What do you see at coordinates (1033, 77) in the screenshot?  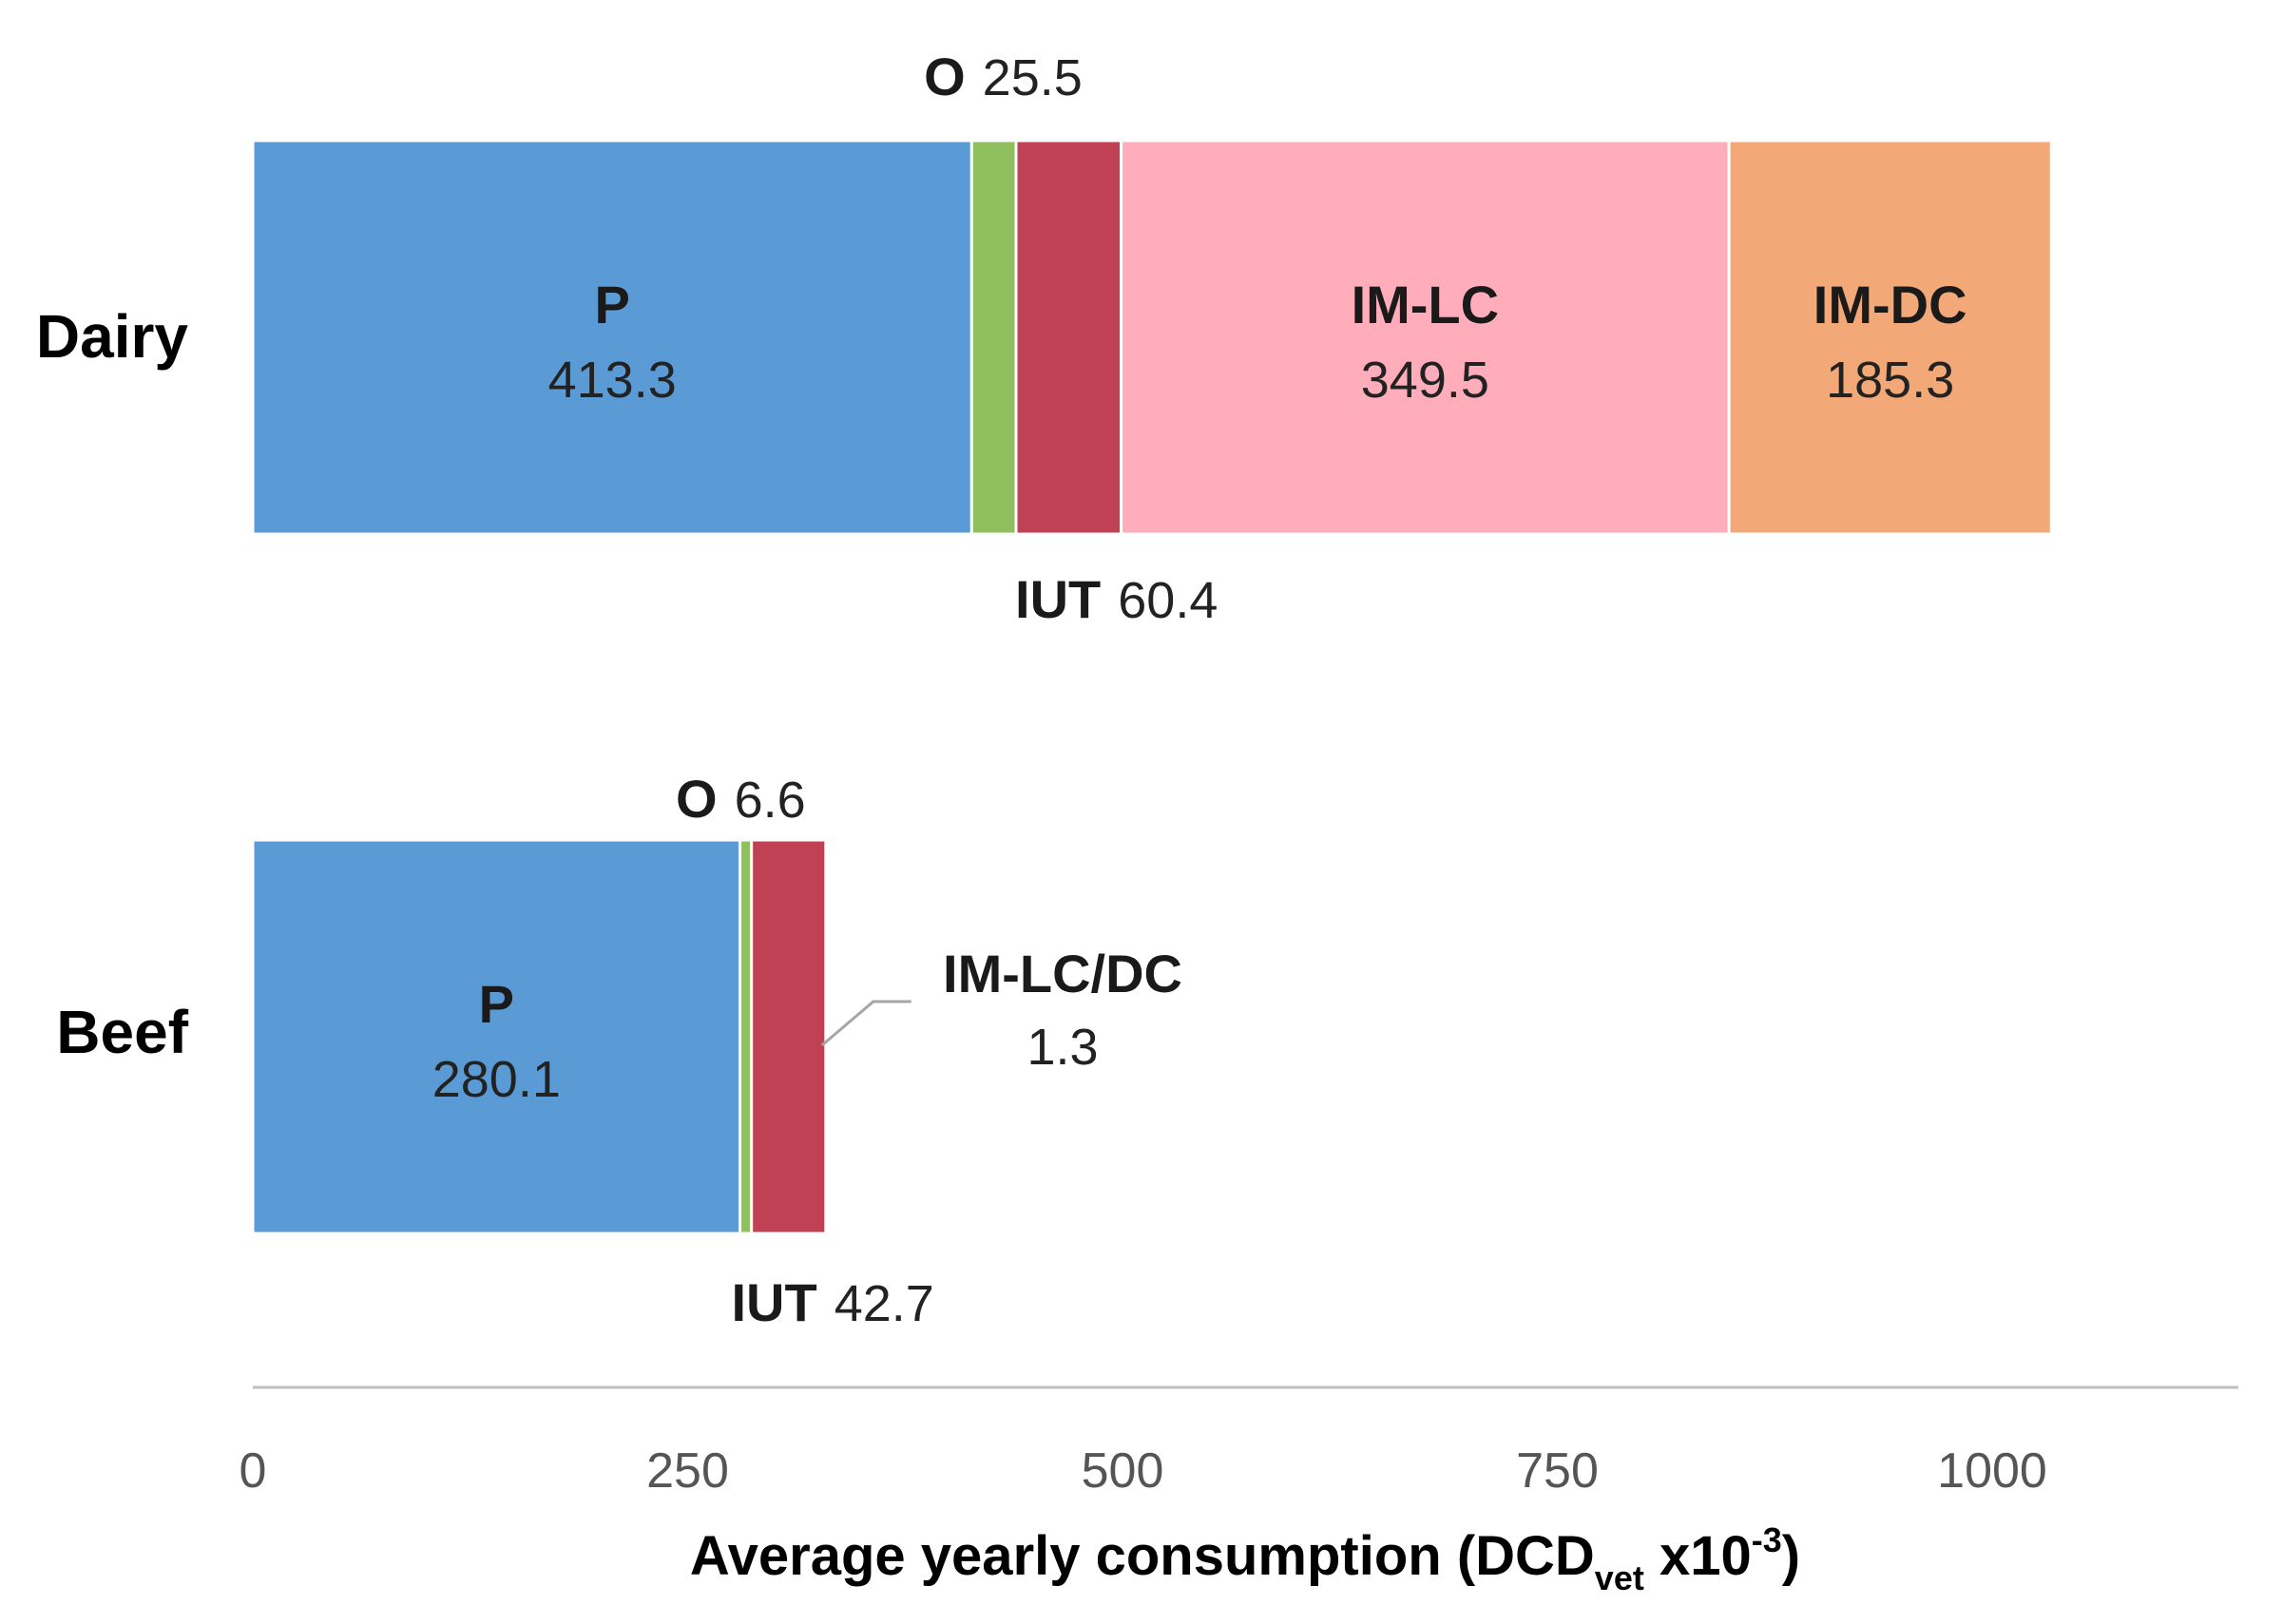 I see `label-dairy-o-value: 25.5` at bounding box center [1033, 77].